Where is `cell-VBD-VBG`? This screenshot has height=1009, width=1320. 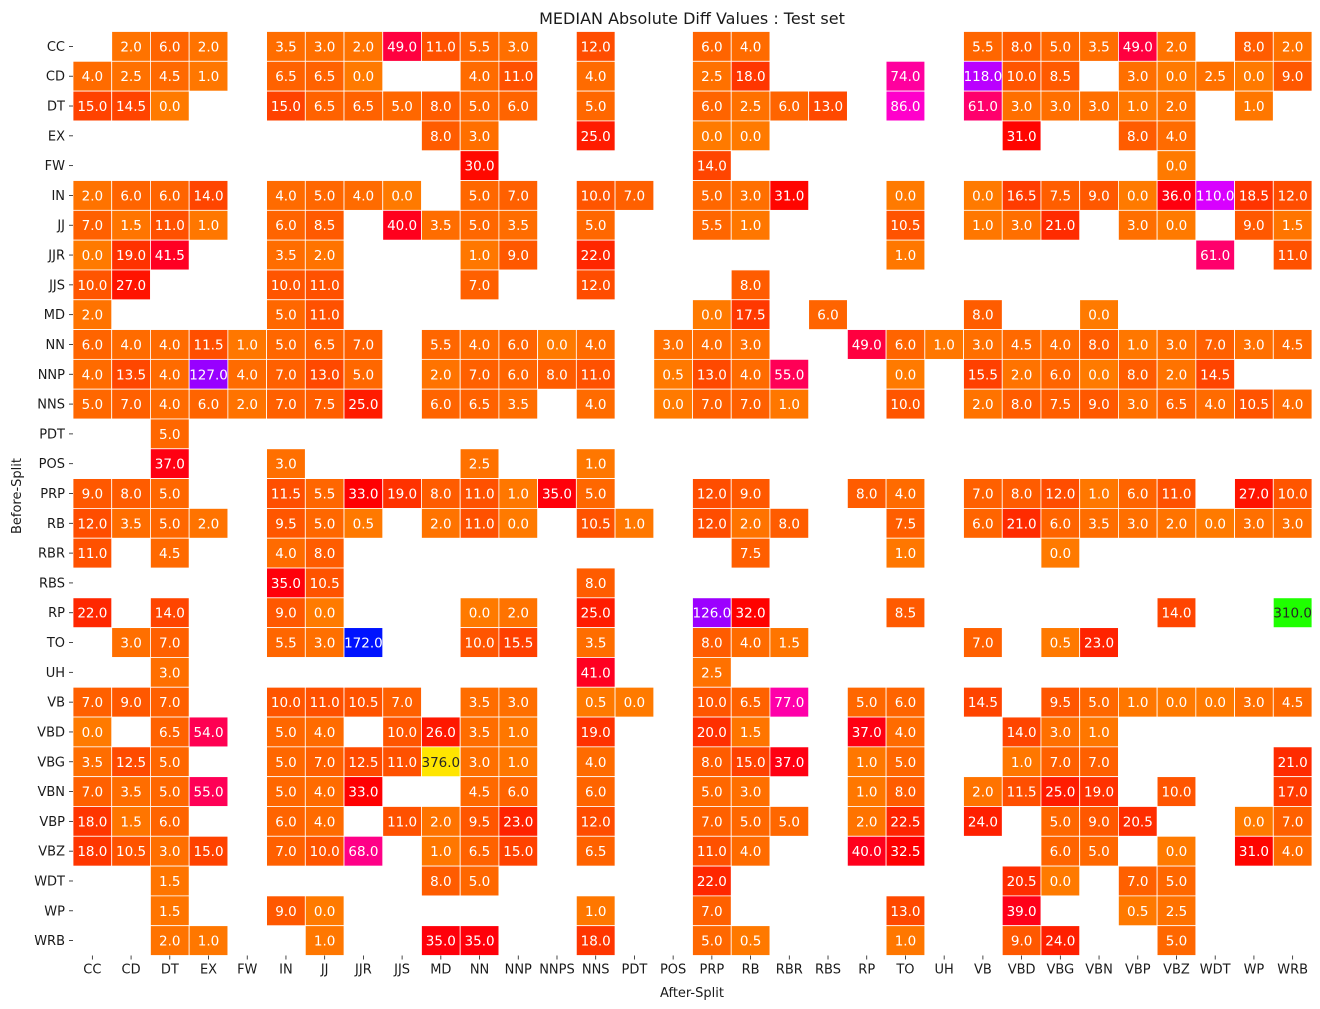
cell-VBD-VBG is located at coordinates (1060, 732).